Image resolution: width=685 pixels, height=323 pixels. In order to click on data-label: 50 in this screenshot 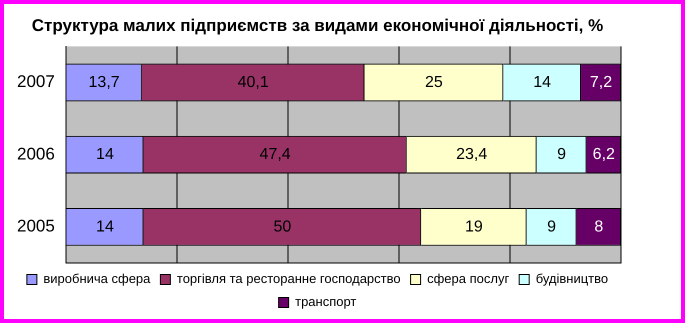, I will do `click(282, 227)`.